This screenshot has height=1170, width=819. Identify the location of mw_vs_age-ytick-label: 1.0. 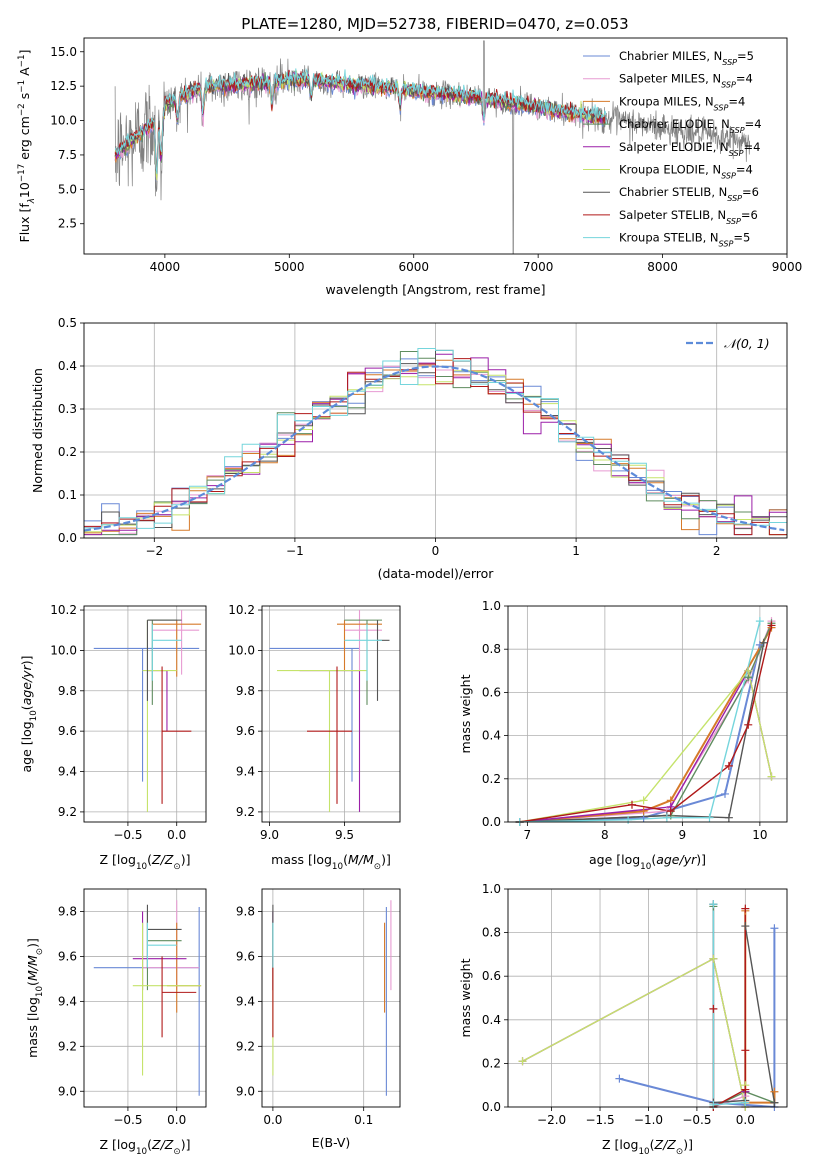
(491, 606).